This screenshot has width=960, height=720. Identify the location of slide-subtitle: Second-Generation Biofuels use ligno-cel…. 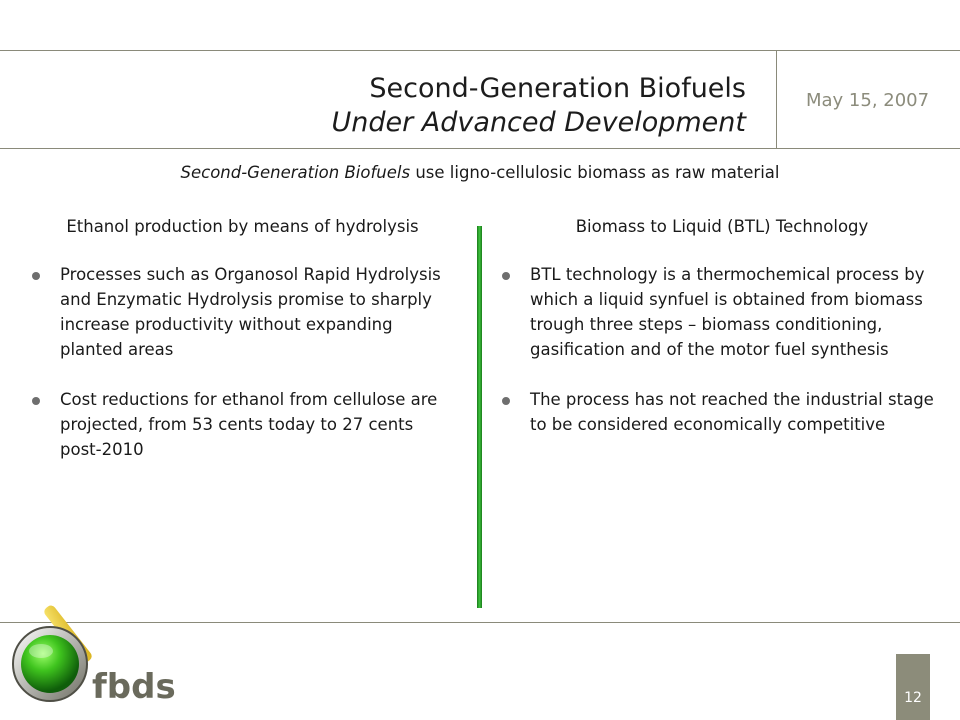
(480, 172).